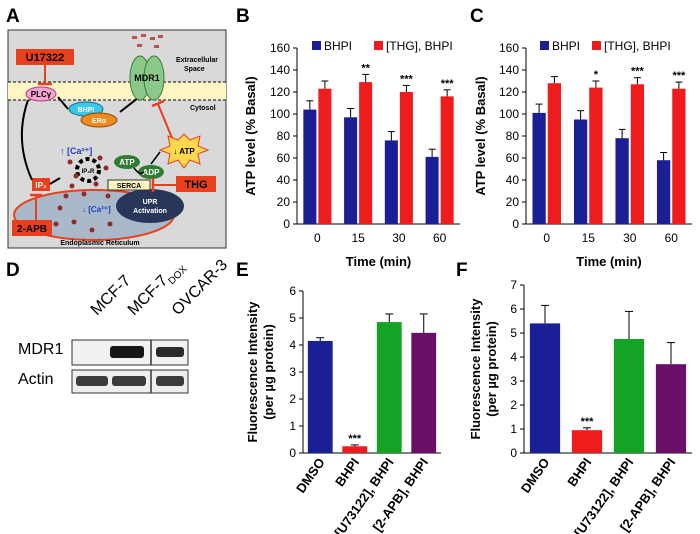  I want to click on y-tick-label: 1, so click(292, 426).